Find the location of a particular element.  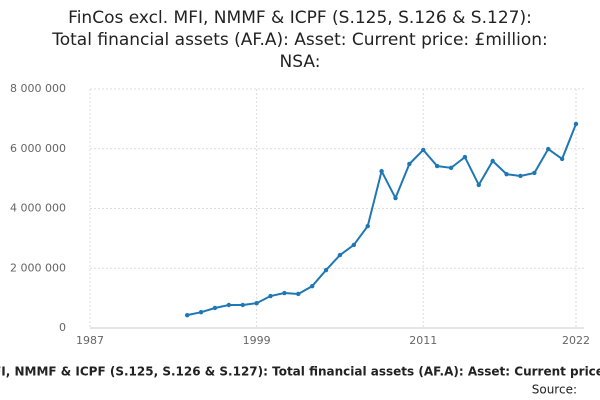

source: Source: is located at coordinates (554, 390).